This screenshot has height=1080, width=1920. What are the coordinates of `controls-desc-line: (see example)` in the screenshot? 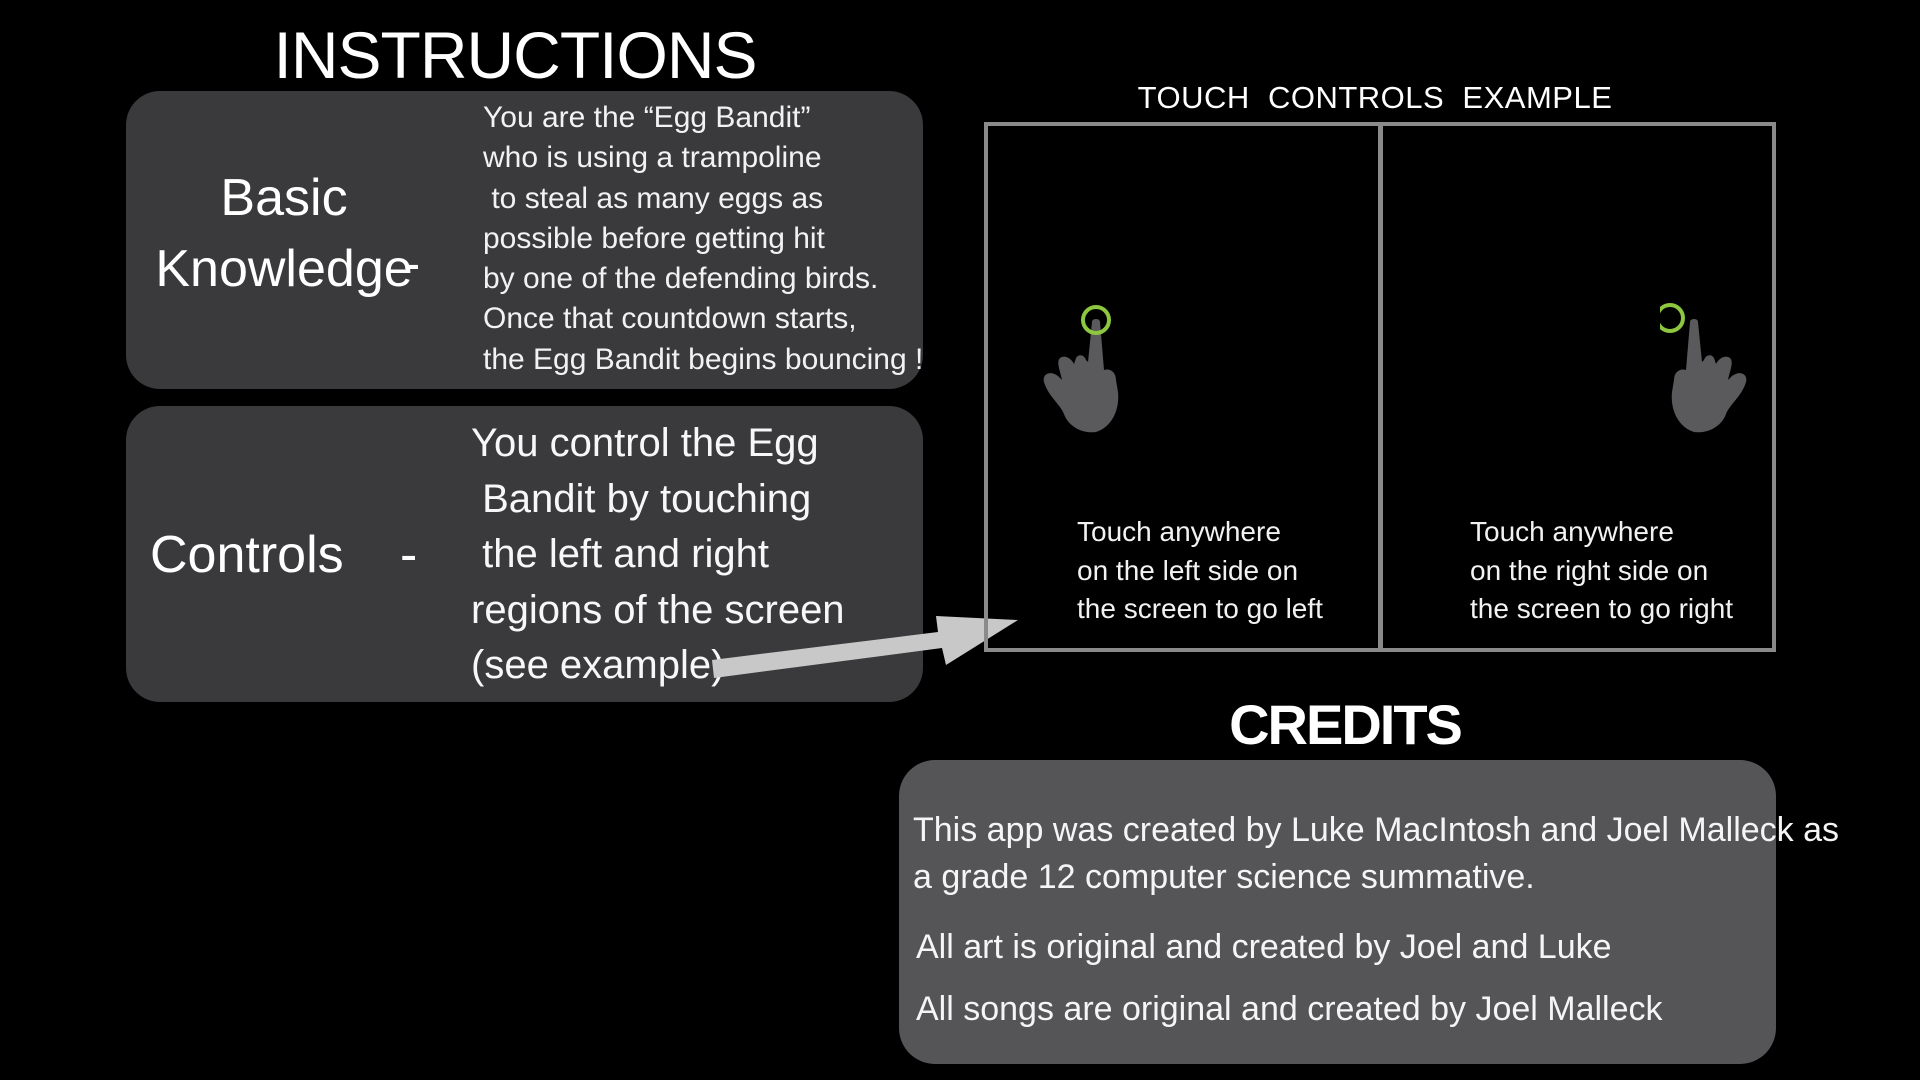 It's located at (598, 665).